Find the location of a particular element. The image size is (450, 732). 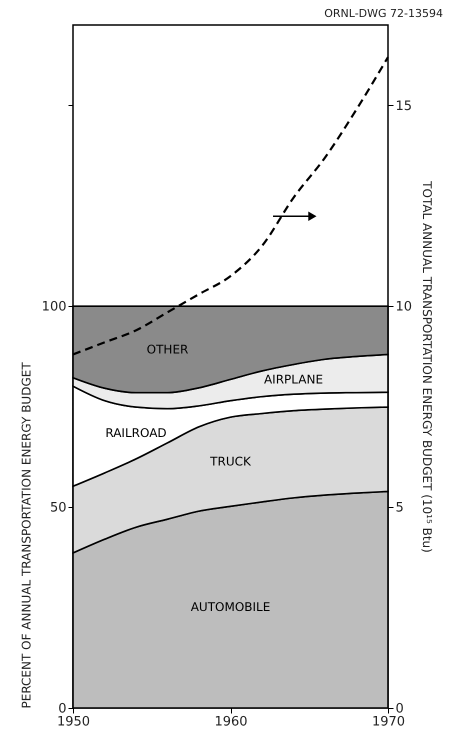

y-tick-label: 100 is located at coordinates (54, 307).